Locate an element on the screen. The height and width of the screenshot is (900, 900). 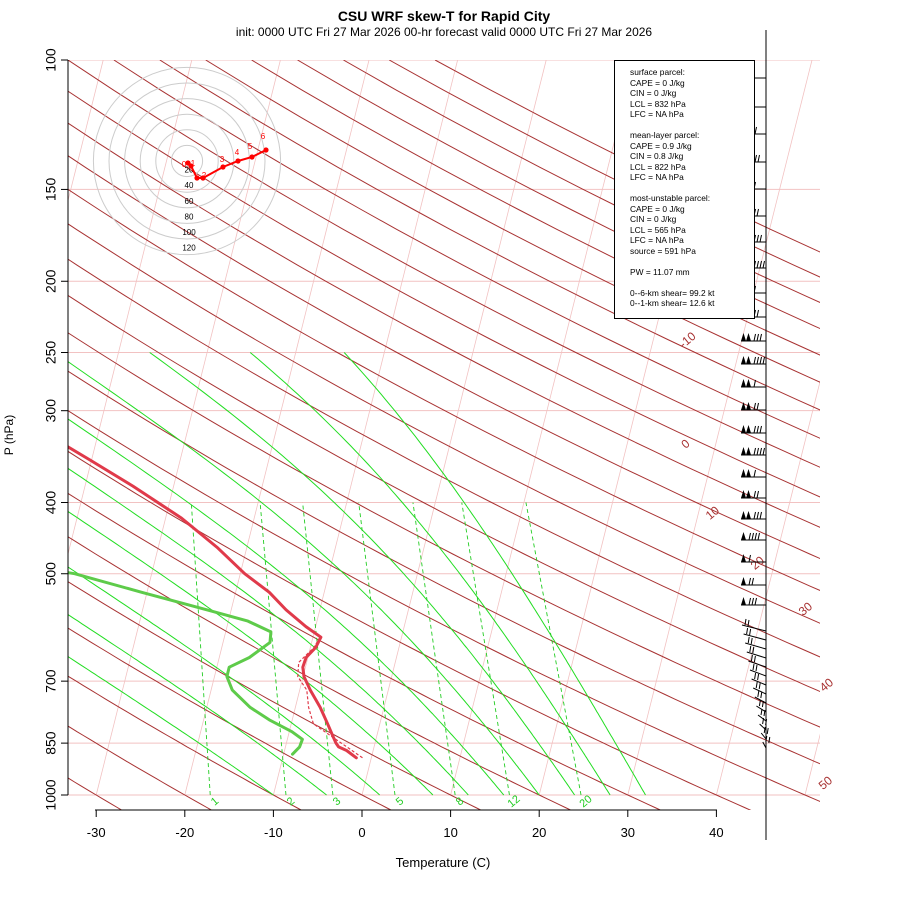
pressure-tick-label: 1000 is located at coordinates (51, 794).